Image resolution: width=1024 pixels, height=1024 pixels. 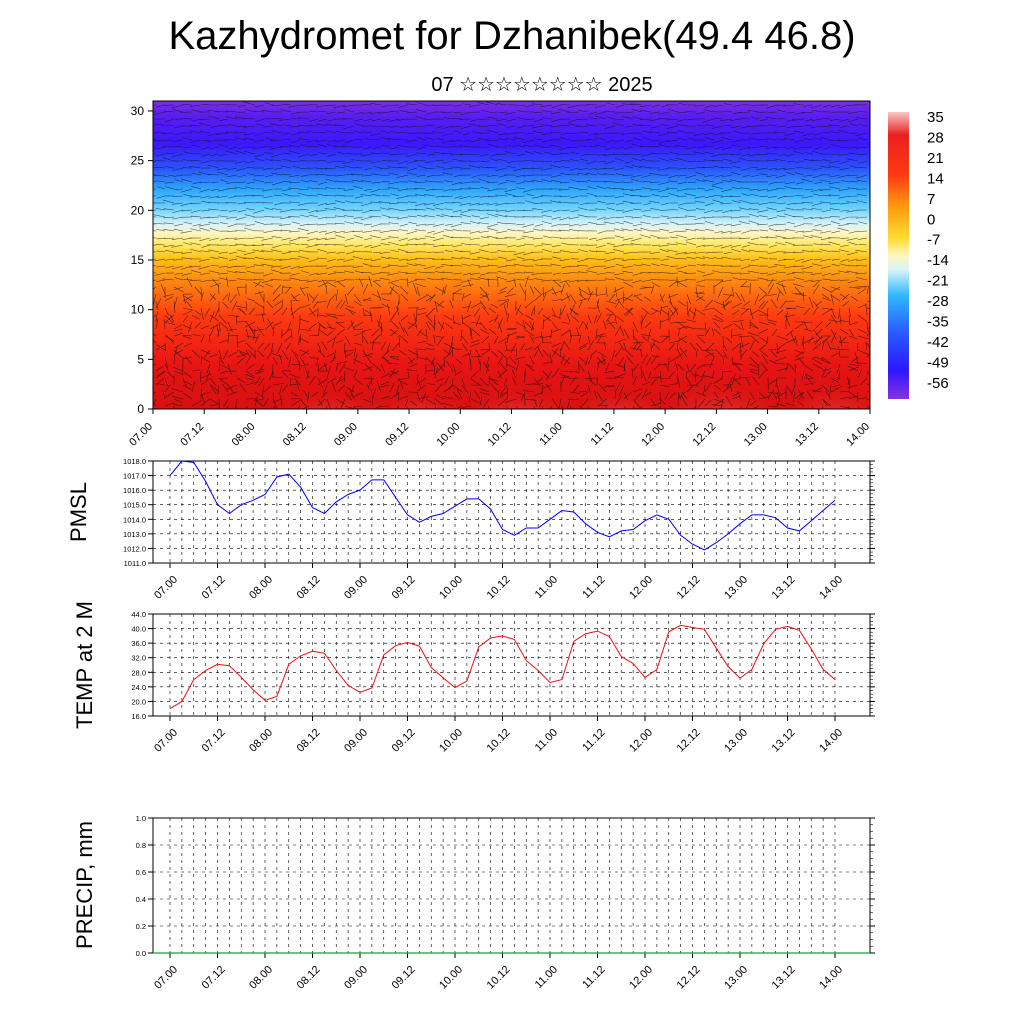 What do you see at coordinates (542, 85) in the screenshot?
I see `page-subtitle: 07 ☆☆☆☆☆☆☆☆ 2025` at bounding box center [542, 85].